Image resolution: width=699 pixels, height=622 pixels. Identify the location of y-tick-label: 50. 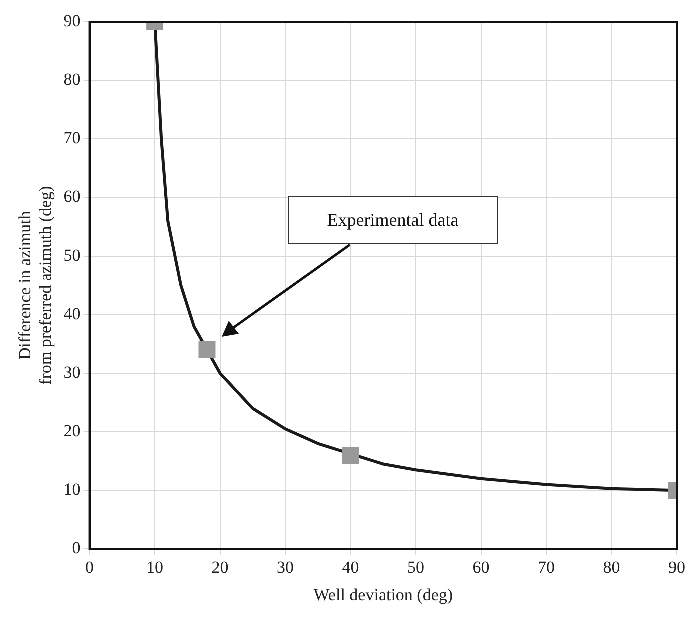
(72, 255).